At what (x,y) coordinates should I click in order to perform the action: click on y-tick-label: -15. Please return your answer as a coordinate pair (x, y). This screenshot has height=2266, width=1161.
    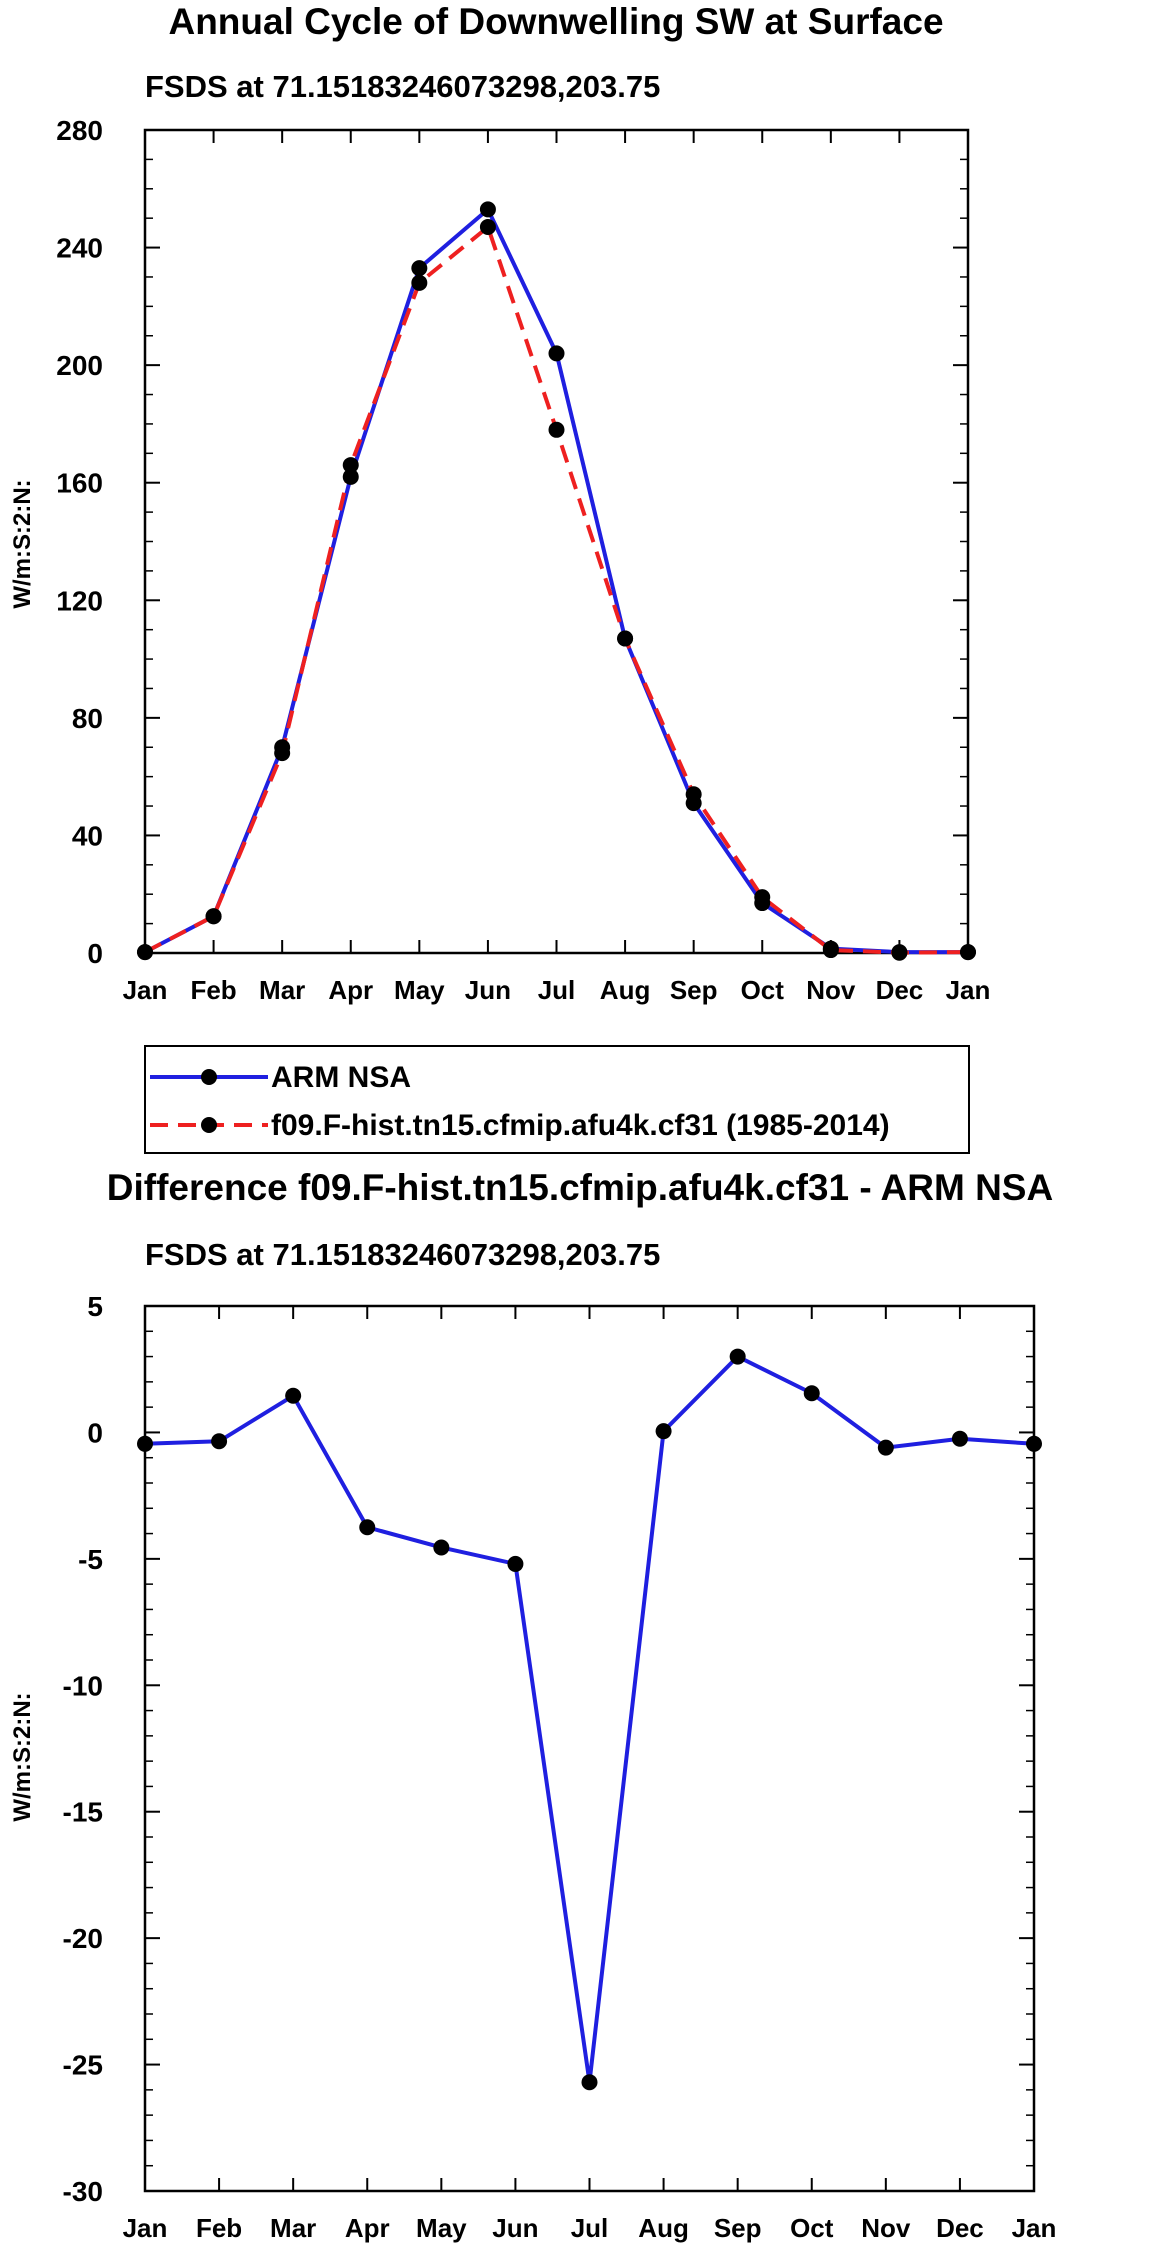
    Looking at the image, I should click on (83, 1812).